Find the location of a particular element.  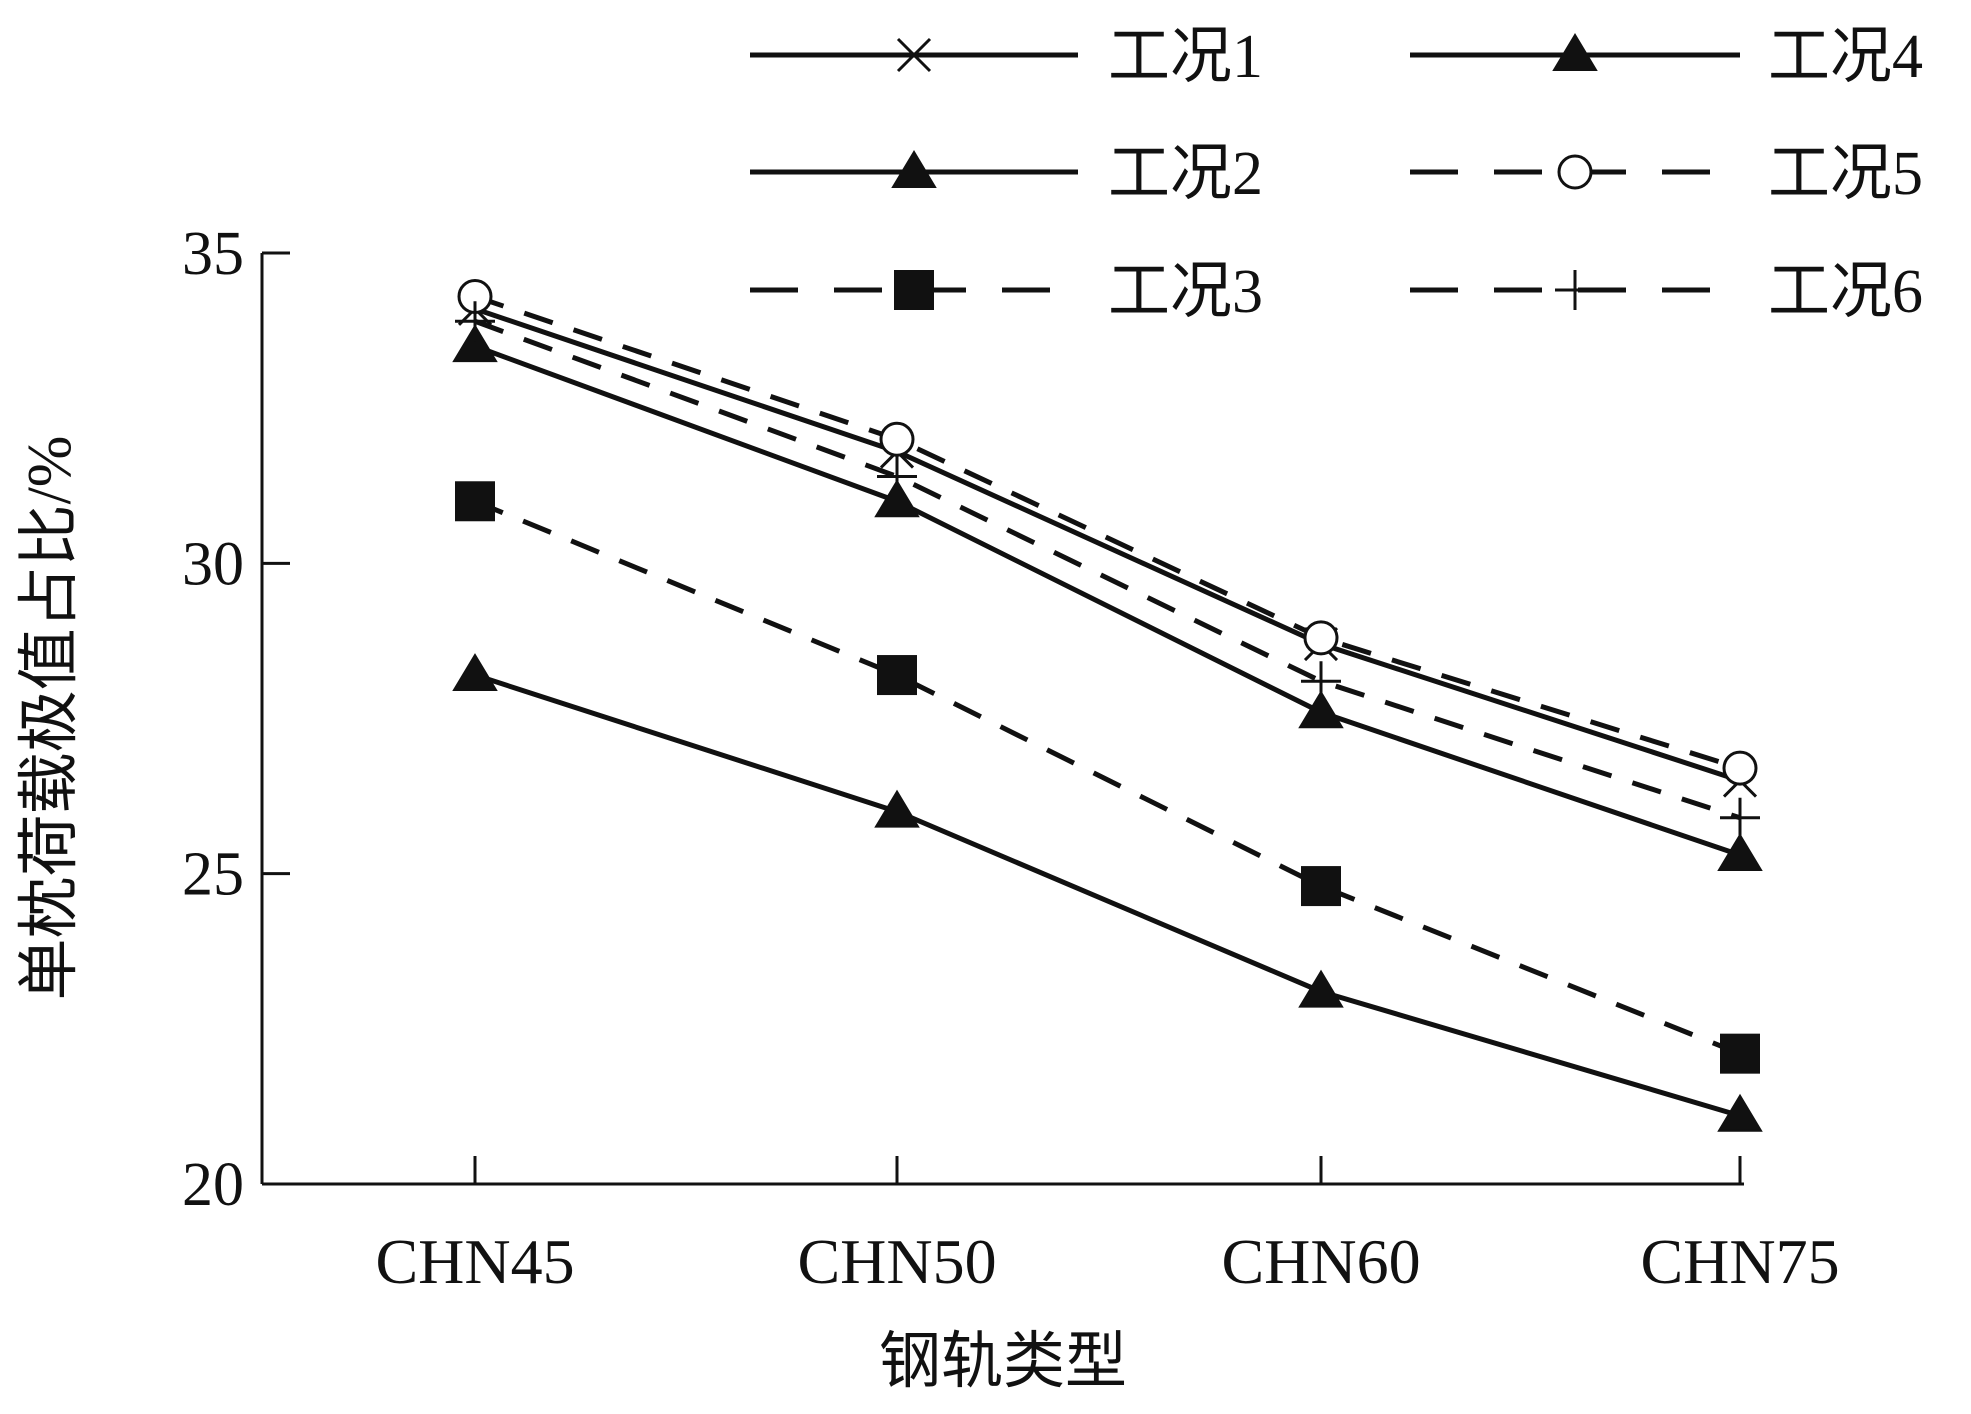

legend-label: 工况2 is located at coordinates (1185, 174).